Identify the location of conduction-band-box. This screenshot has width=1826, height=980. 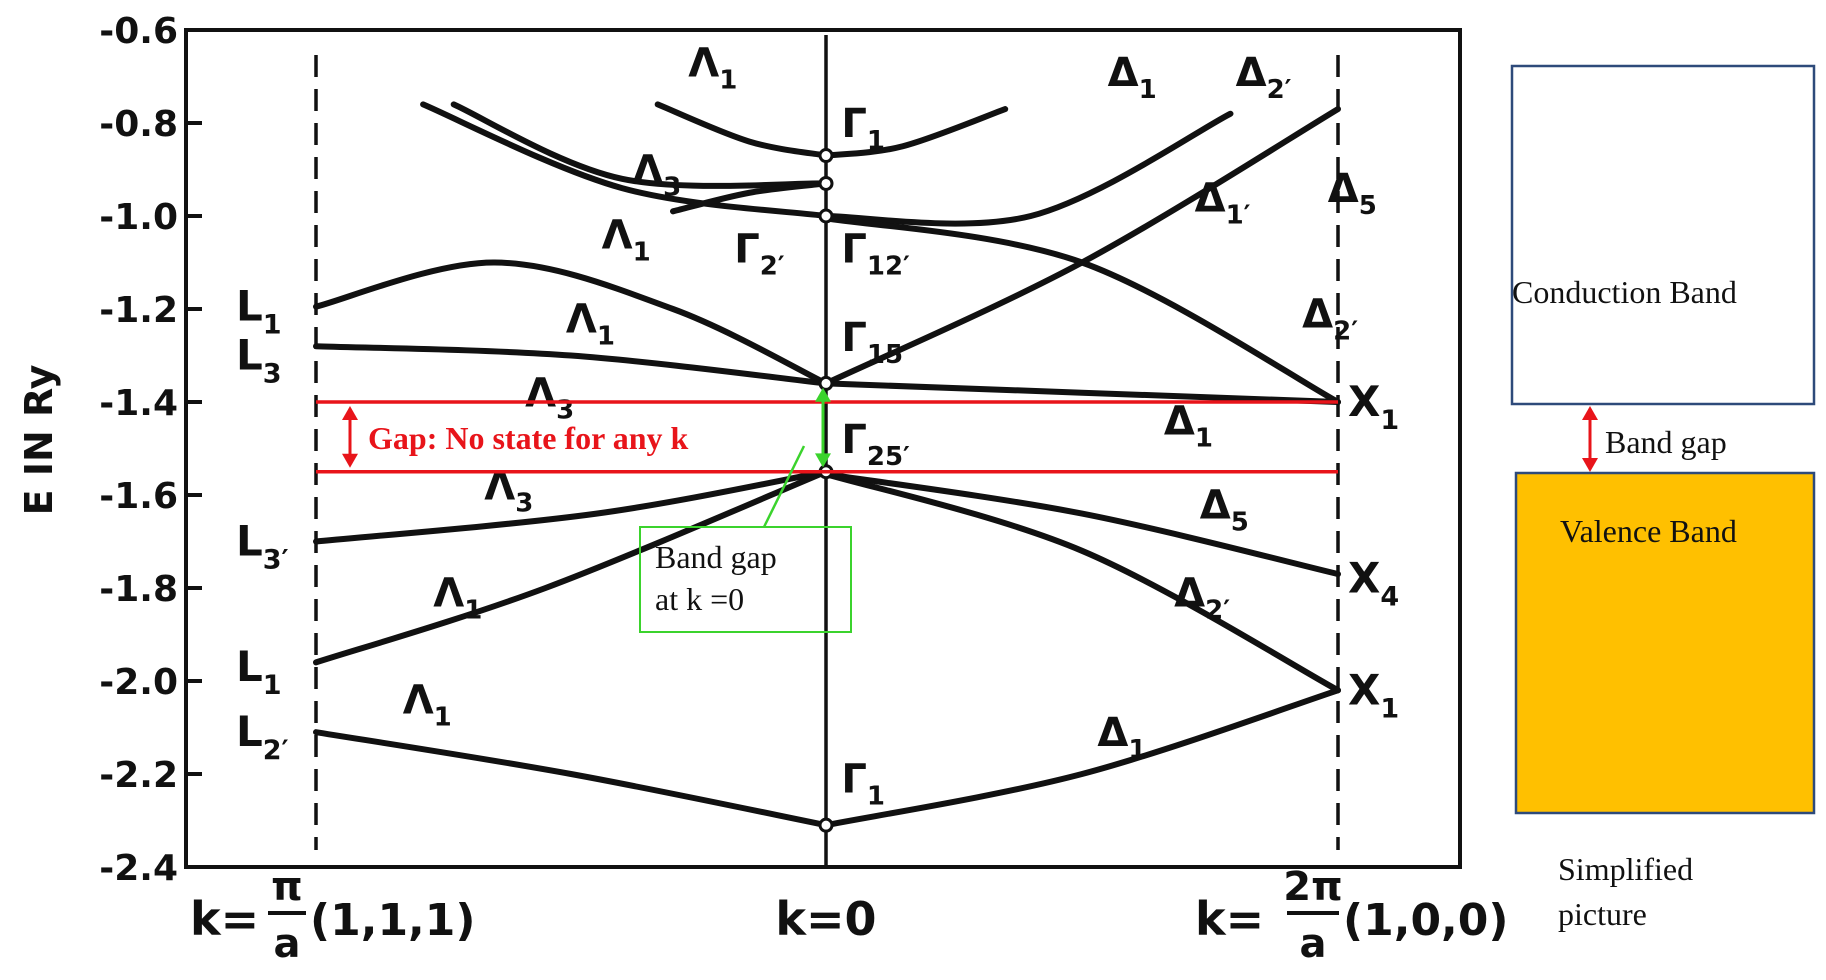
(1663, 235).